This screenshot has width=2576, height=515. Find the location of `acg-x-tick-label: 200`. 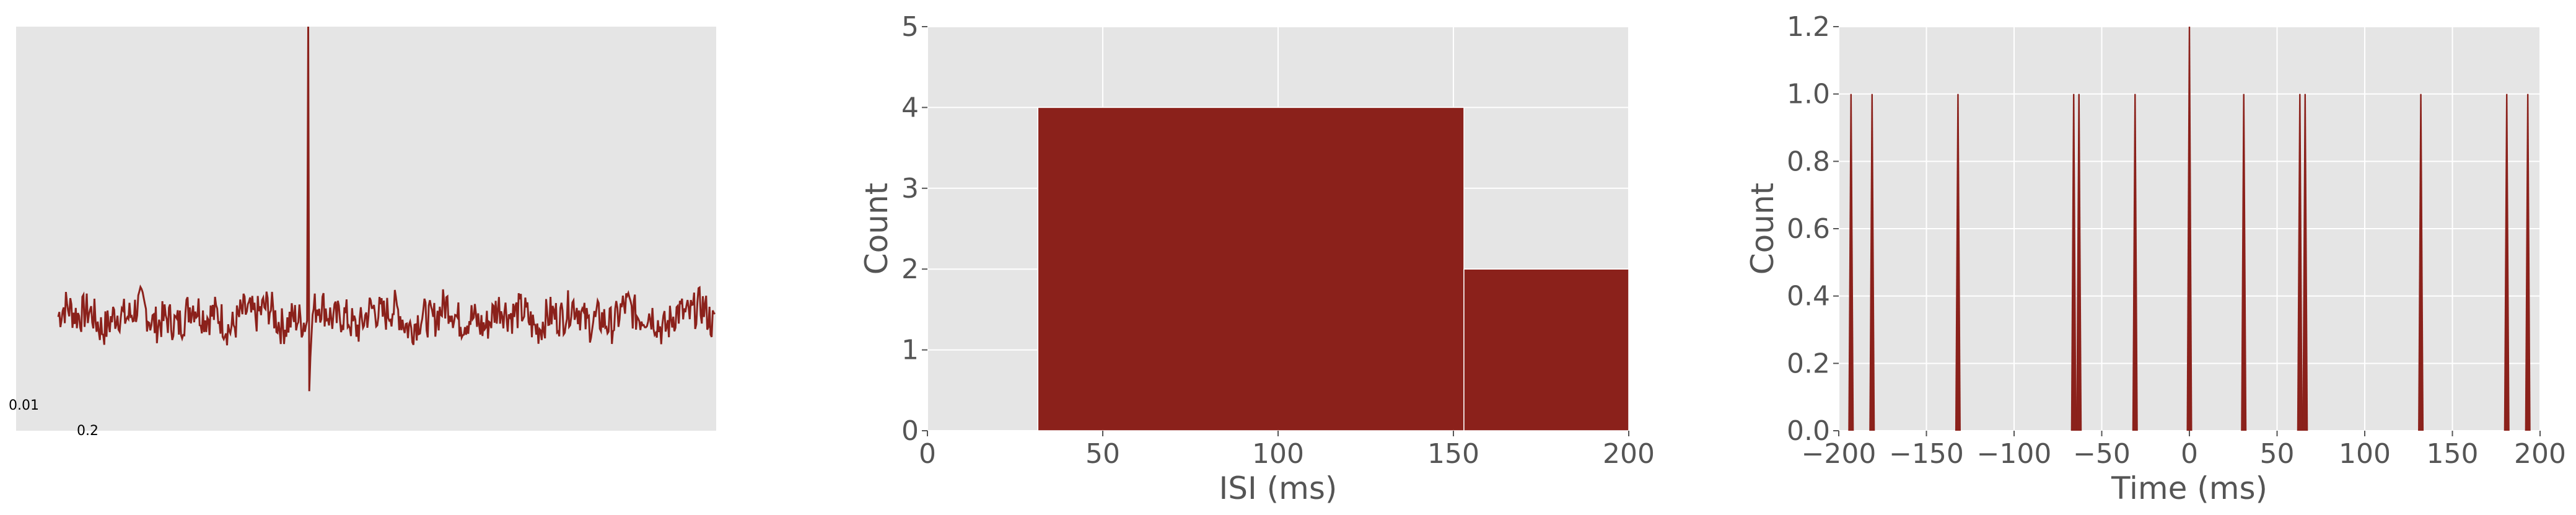

acg-x-tick-label: 200 is located at coordinates (2540, 454).